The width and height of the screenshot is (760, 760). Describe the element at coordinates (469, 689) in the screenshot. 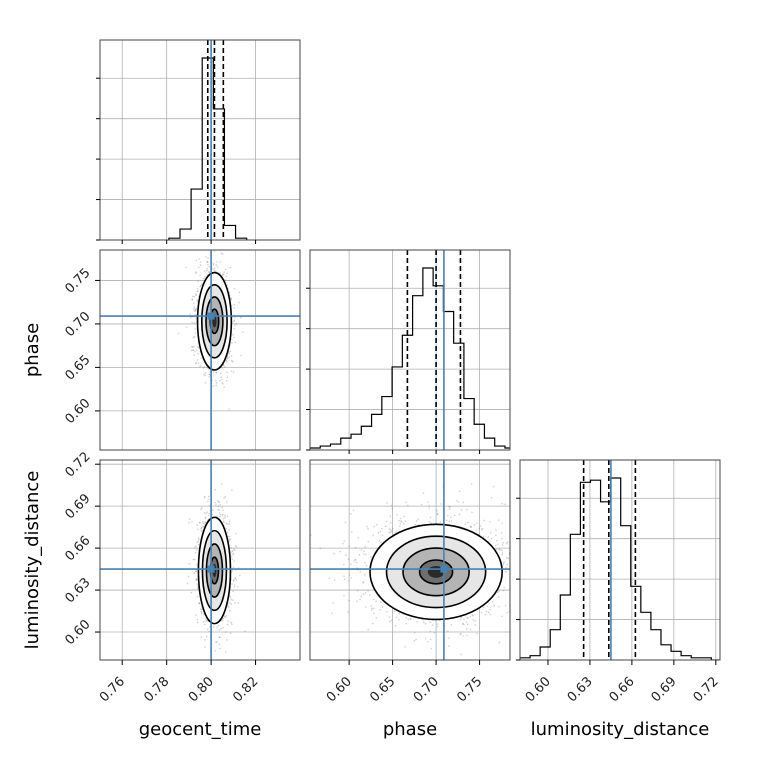

I see `x-tick-label: 0.75` at that location.